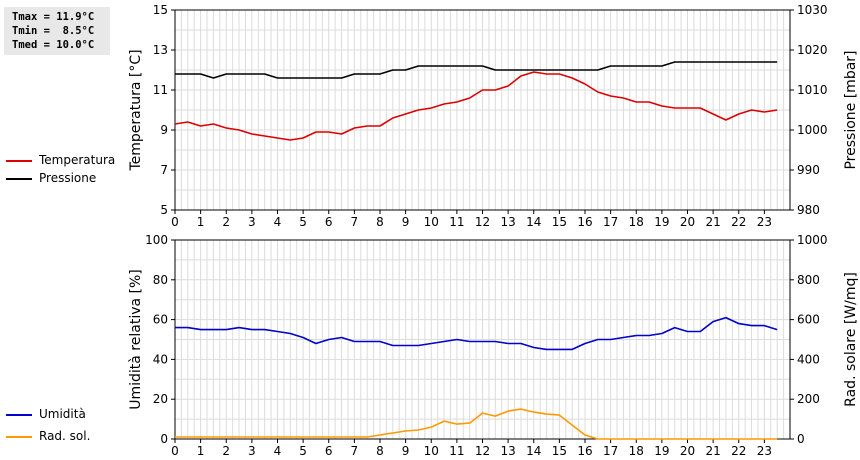  What do you see at coordinates (661, 222) in the screenshot?
I see `panel1-x-tick-label: 19` at bounding box center [661, 222].